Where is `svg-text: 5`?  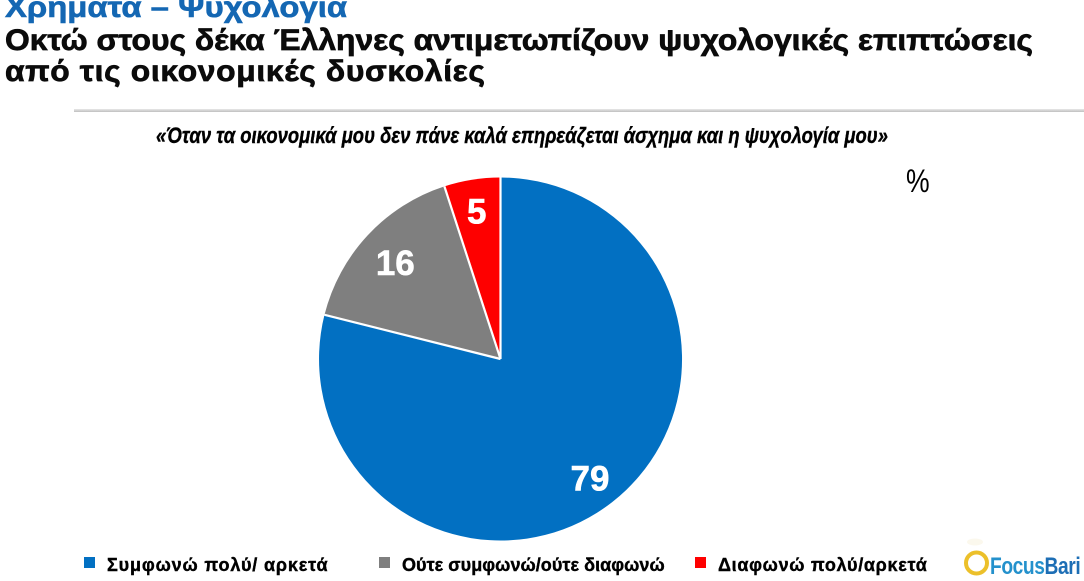 svg-text: 5 is located at coordinates (476, 212).